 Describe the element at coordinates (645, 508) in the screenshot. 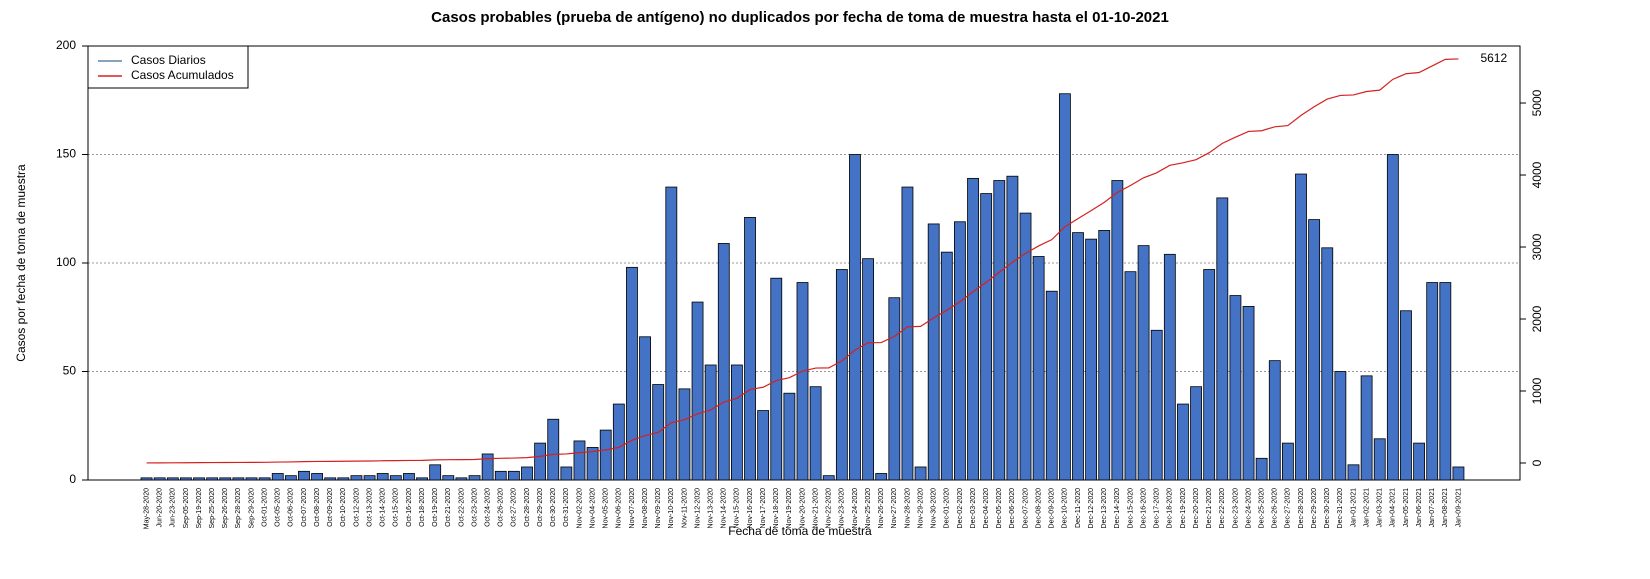

I see `x-tick-label: Nov-08-2020` at that location.